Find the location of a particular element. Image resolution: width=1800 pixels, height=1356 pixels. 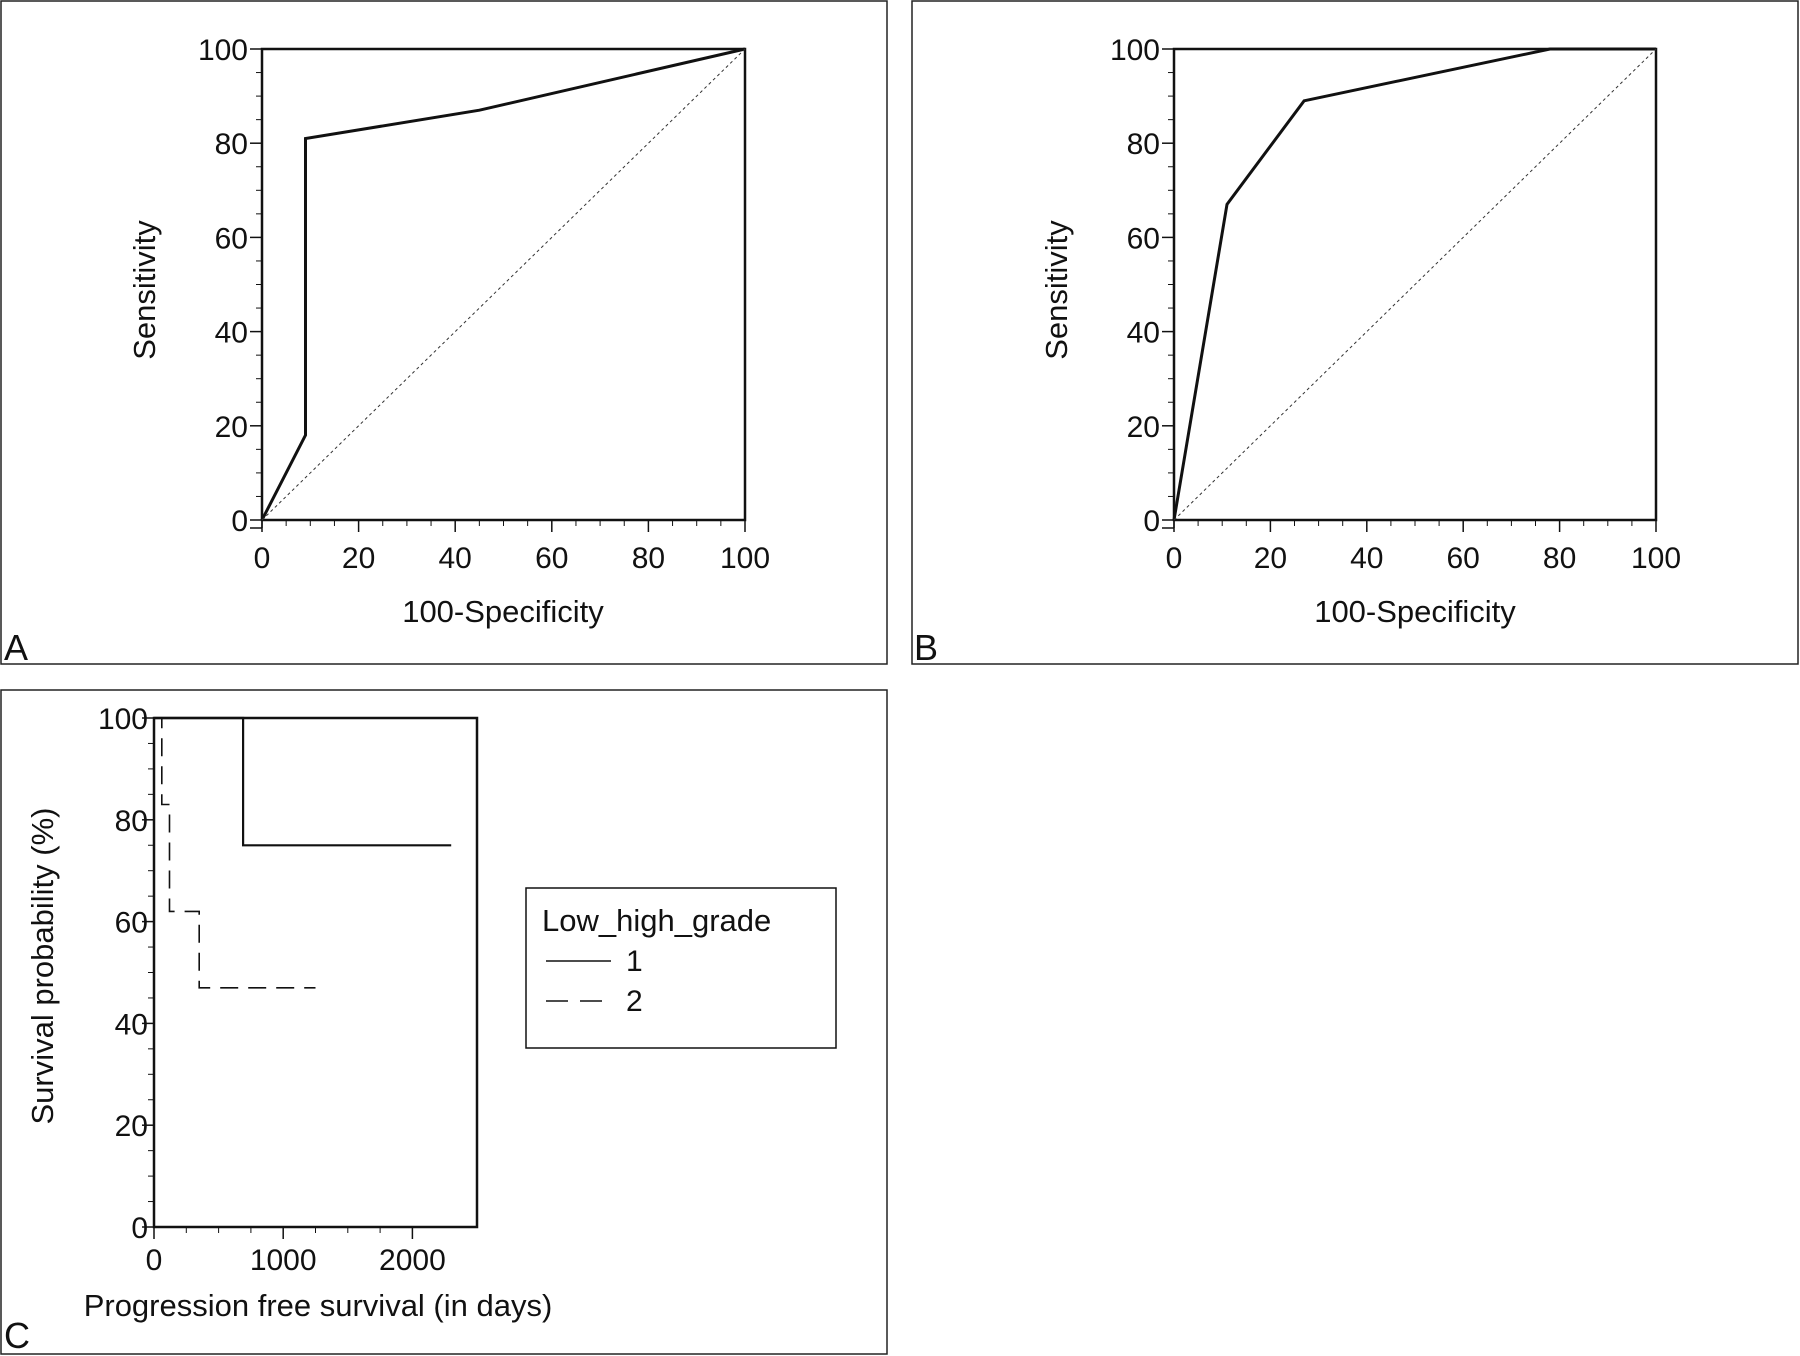

panel-letter: C is located at coordinates (17, 1335).